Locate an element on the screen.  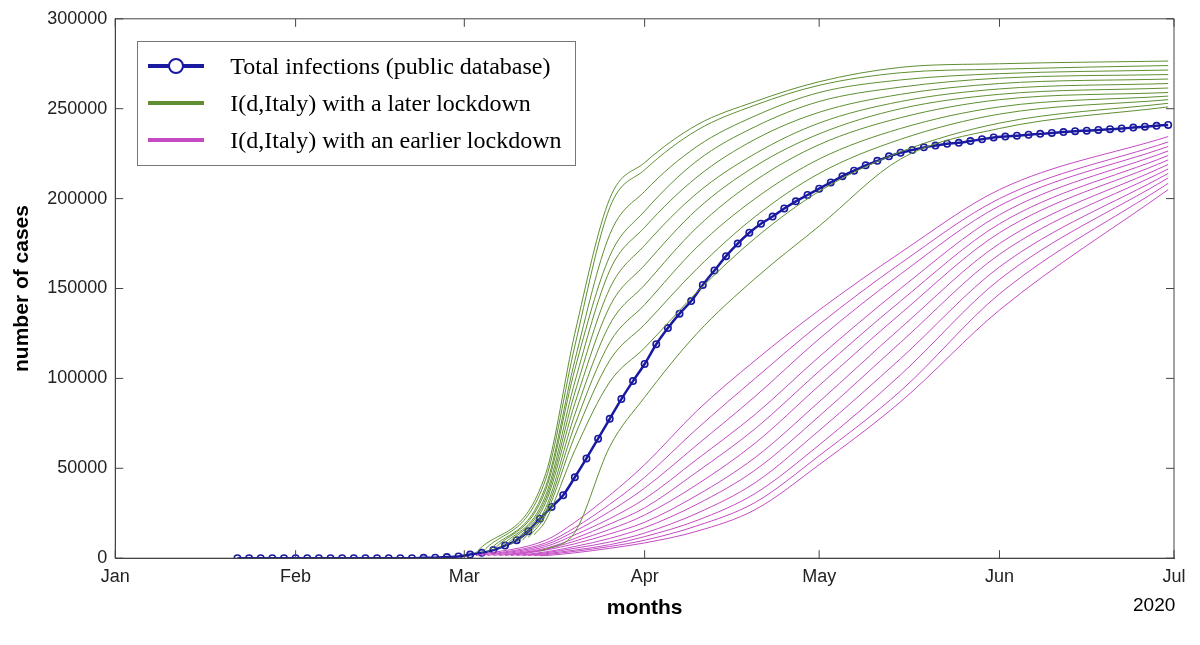
x-tick-label: Jun is located at coordinates (999, 575).